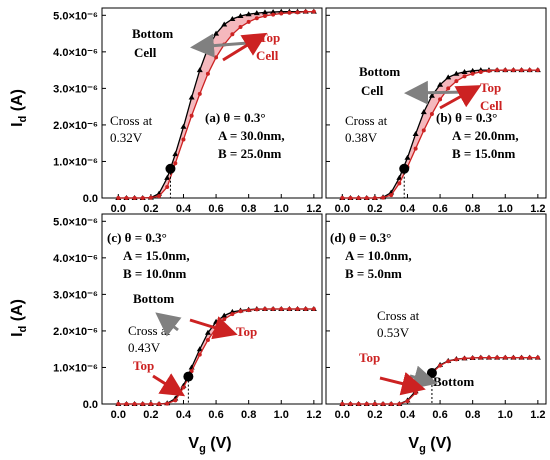  Describe the element at coordinates (466, 117) in the screenshot. I see `panel-title: (b) θ = 0.3°` at that location.